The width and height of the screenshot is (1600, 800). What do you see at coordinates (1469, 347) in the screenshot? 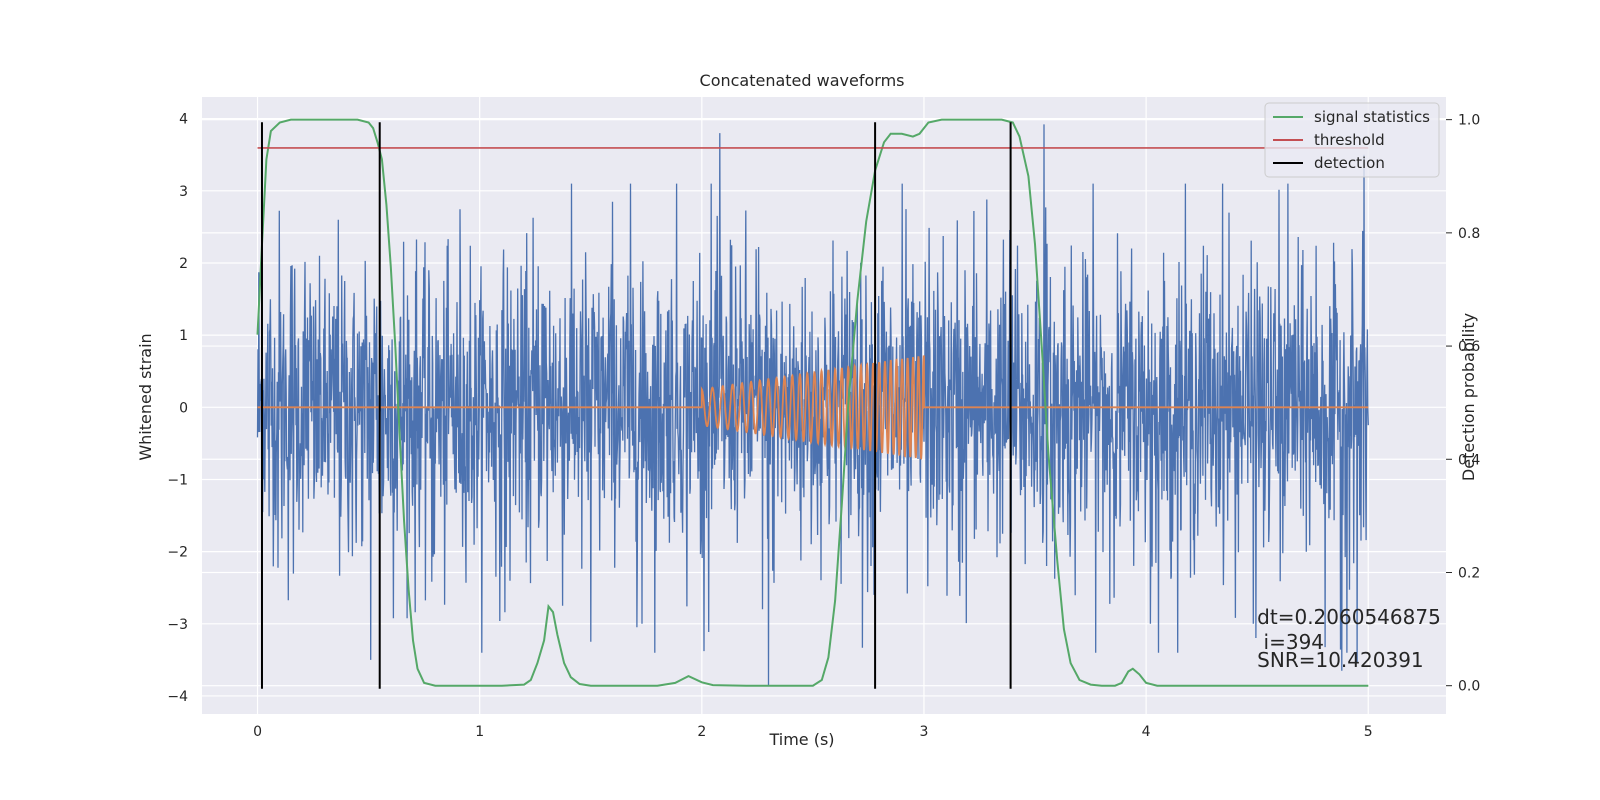
I see `y2-tick-label: 0.6` at bounding box center [1469, 347].